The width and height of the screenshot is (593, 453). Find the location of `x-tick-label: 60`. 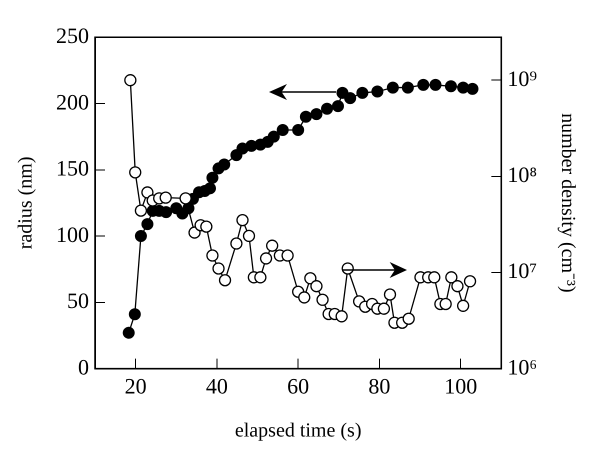

x-tick-label: 60 is located at coordinates (298, 386).